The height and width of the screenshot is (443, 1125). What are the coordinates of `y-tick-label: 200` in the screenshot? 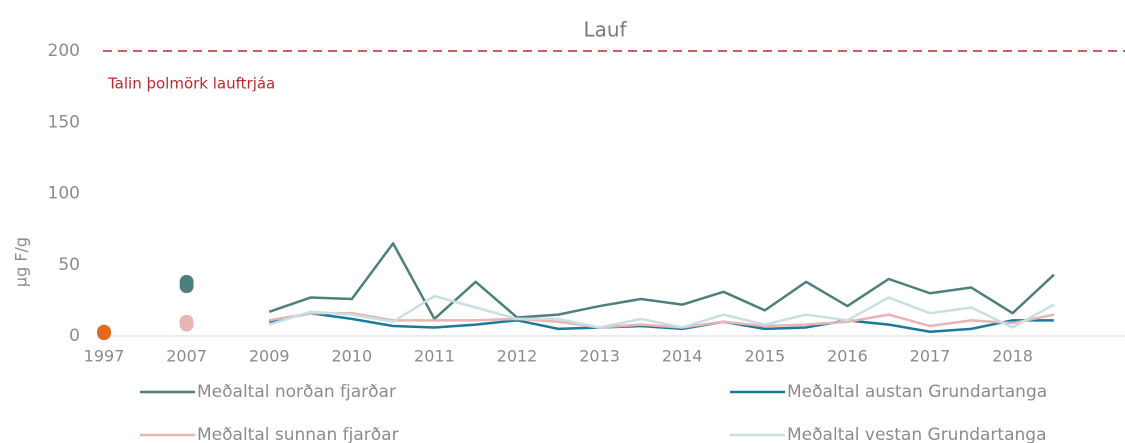 It's located at (64, 51).